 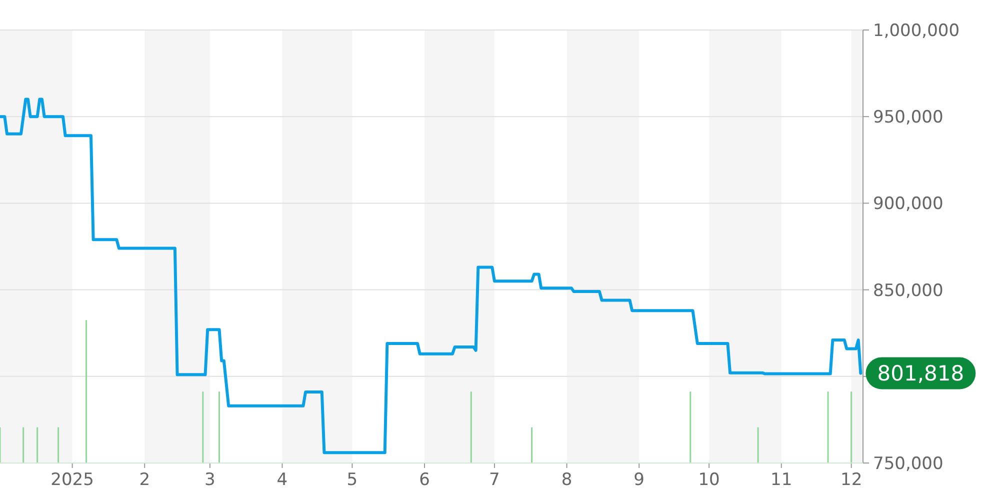 I want to click on x-tick-label: 9, so click(x=639, y=480).